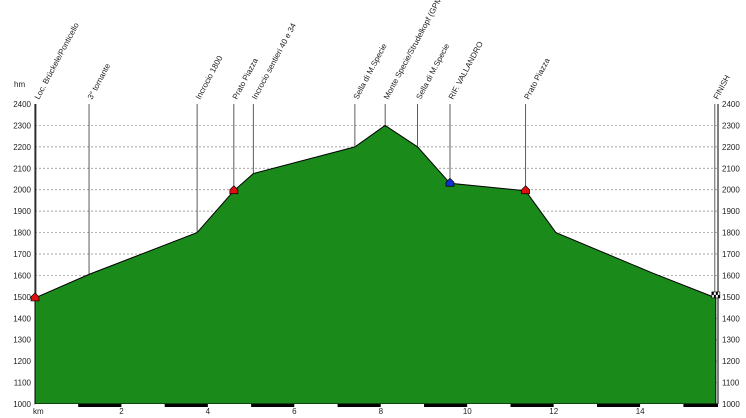  I want to click on y-tick-label-right: 1900, so click(731, 211).